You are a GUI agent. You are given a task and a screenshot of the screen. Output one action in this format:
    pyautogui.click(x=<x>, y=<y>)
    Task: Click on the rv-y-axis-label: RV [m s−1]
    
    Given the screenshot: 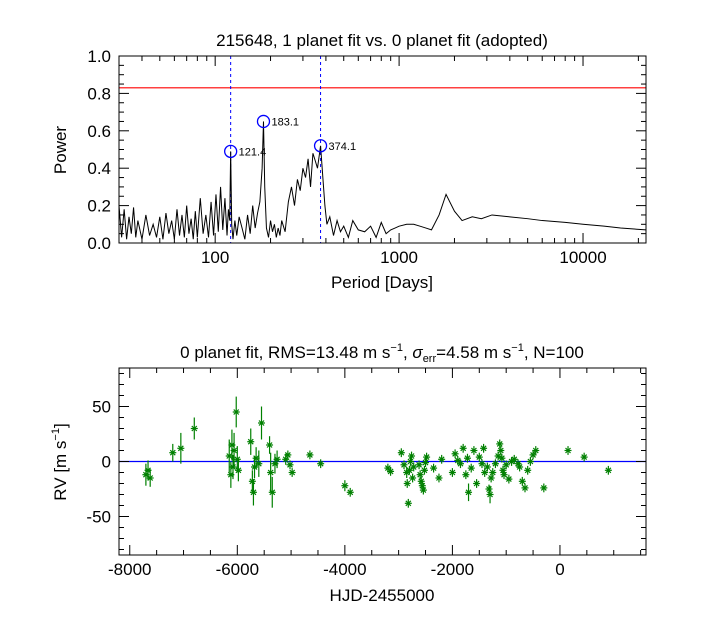 What is the action you would take?
    pyautogui.click(x=60, y=461)
    